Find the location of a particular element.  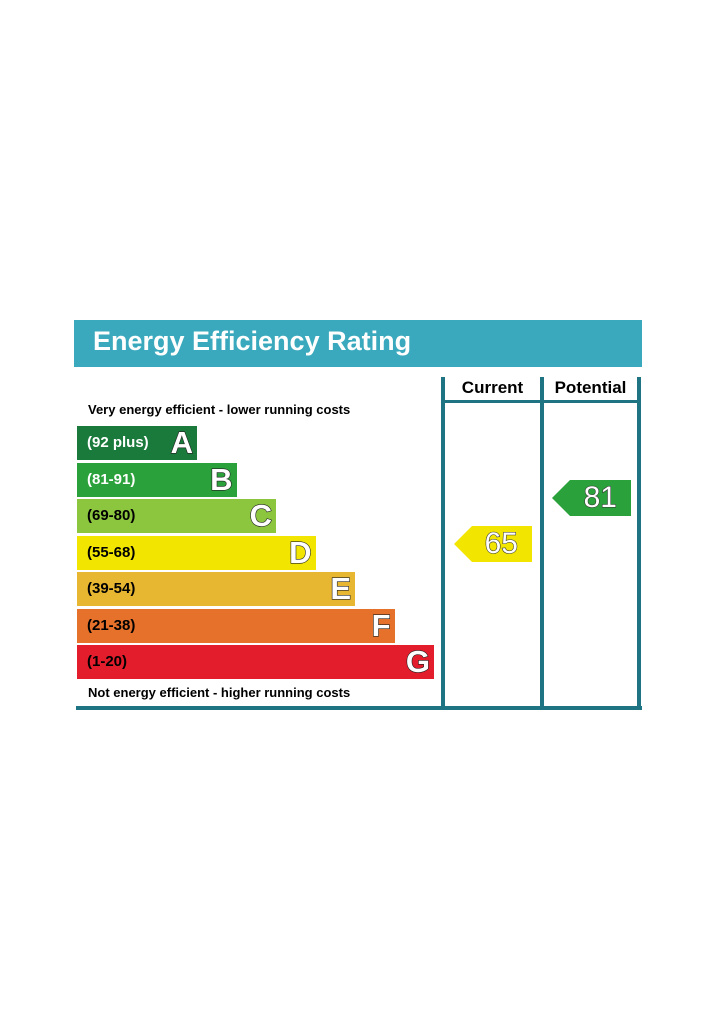

potential-rating-value: 81 is located at coordinates (600, 497).